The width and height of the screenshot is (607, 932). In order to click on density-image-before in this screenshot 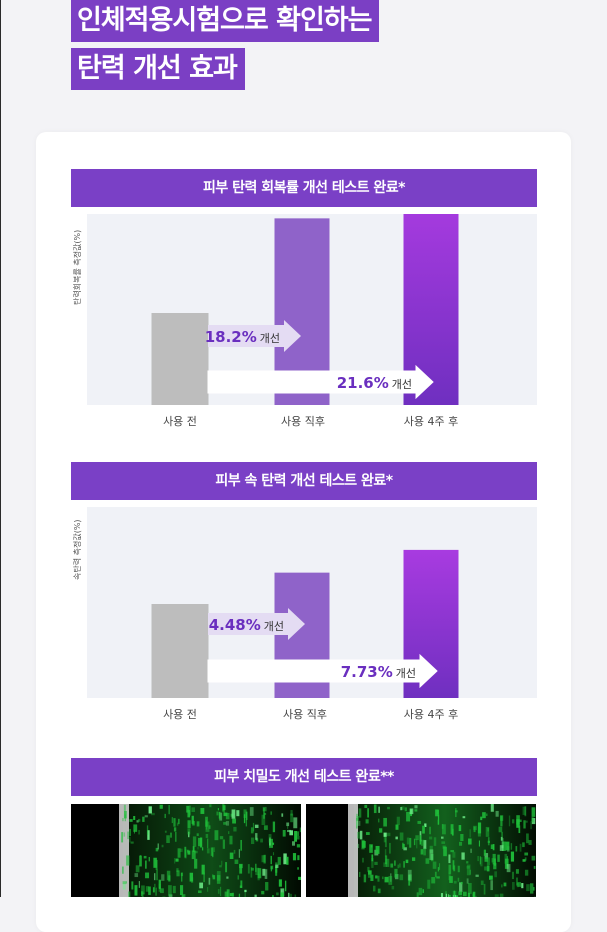, I will do `click(186, 850)`.